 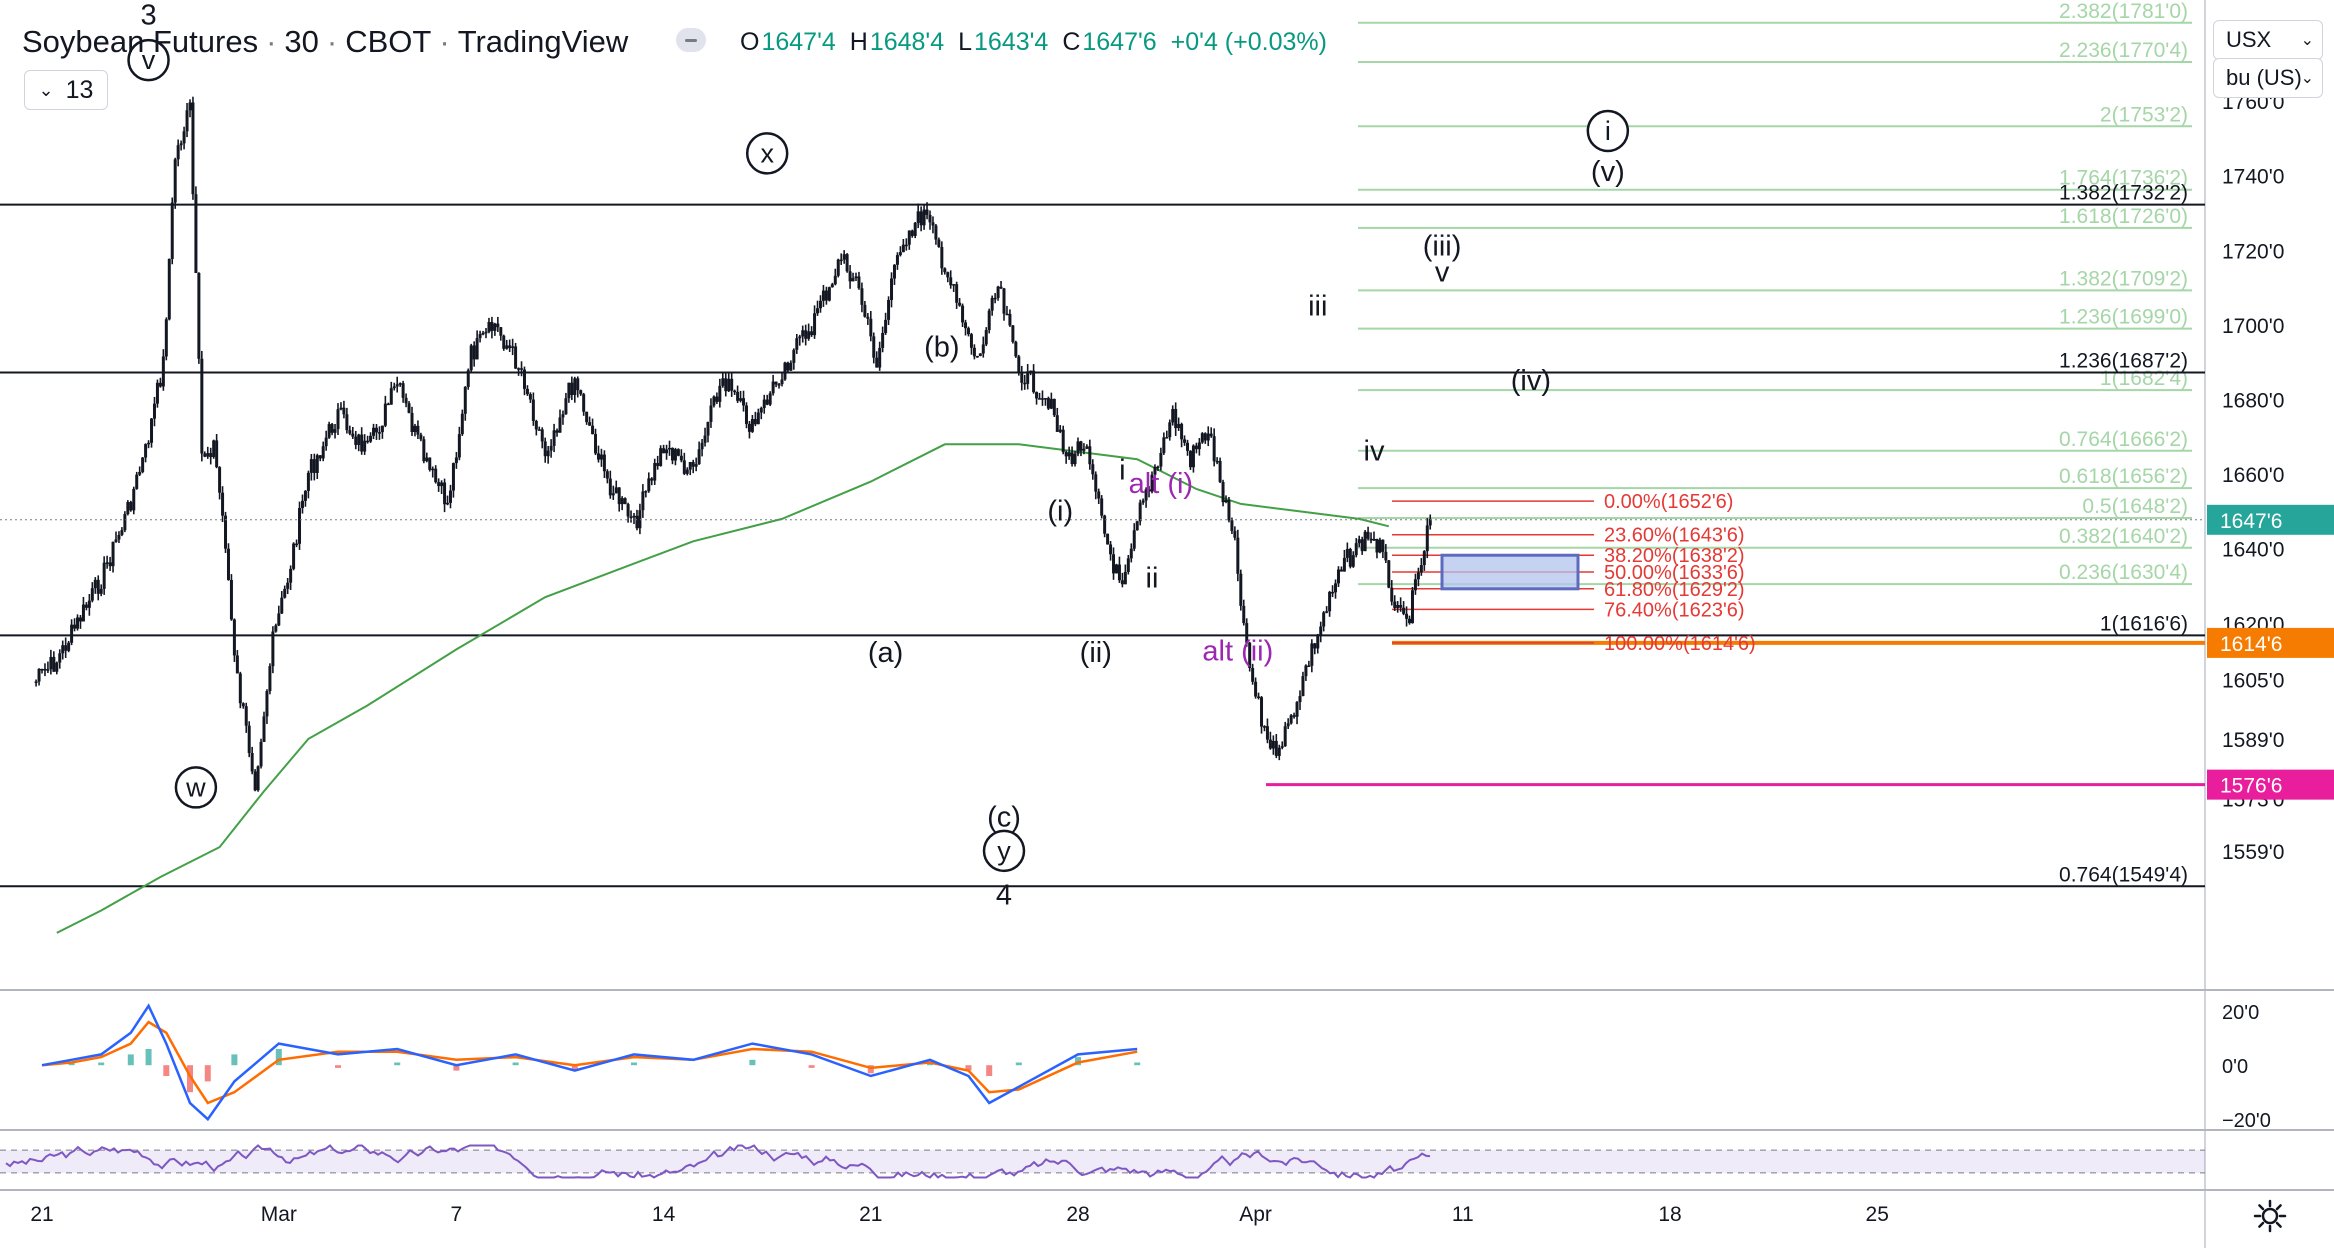 I want to click on settings-gear-icon, so click(x=2270, y=1216).